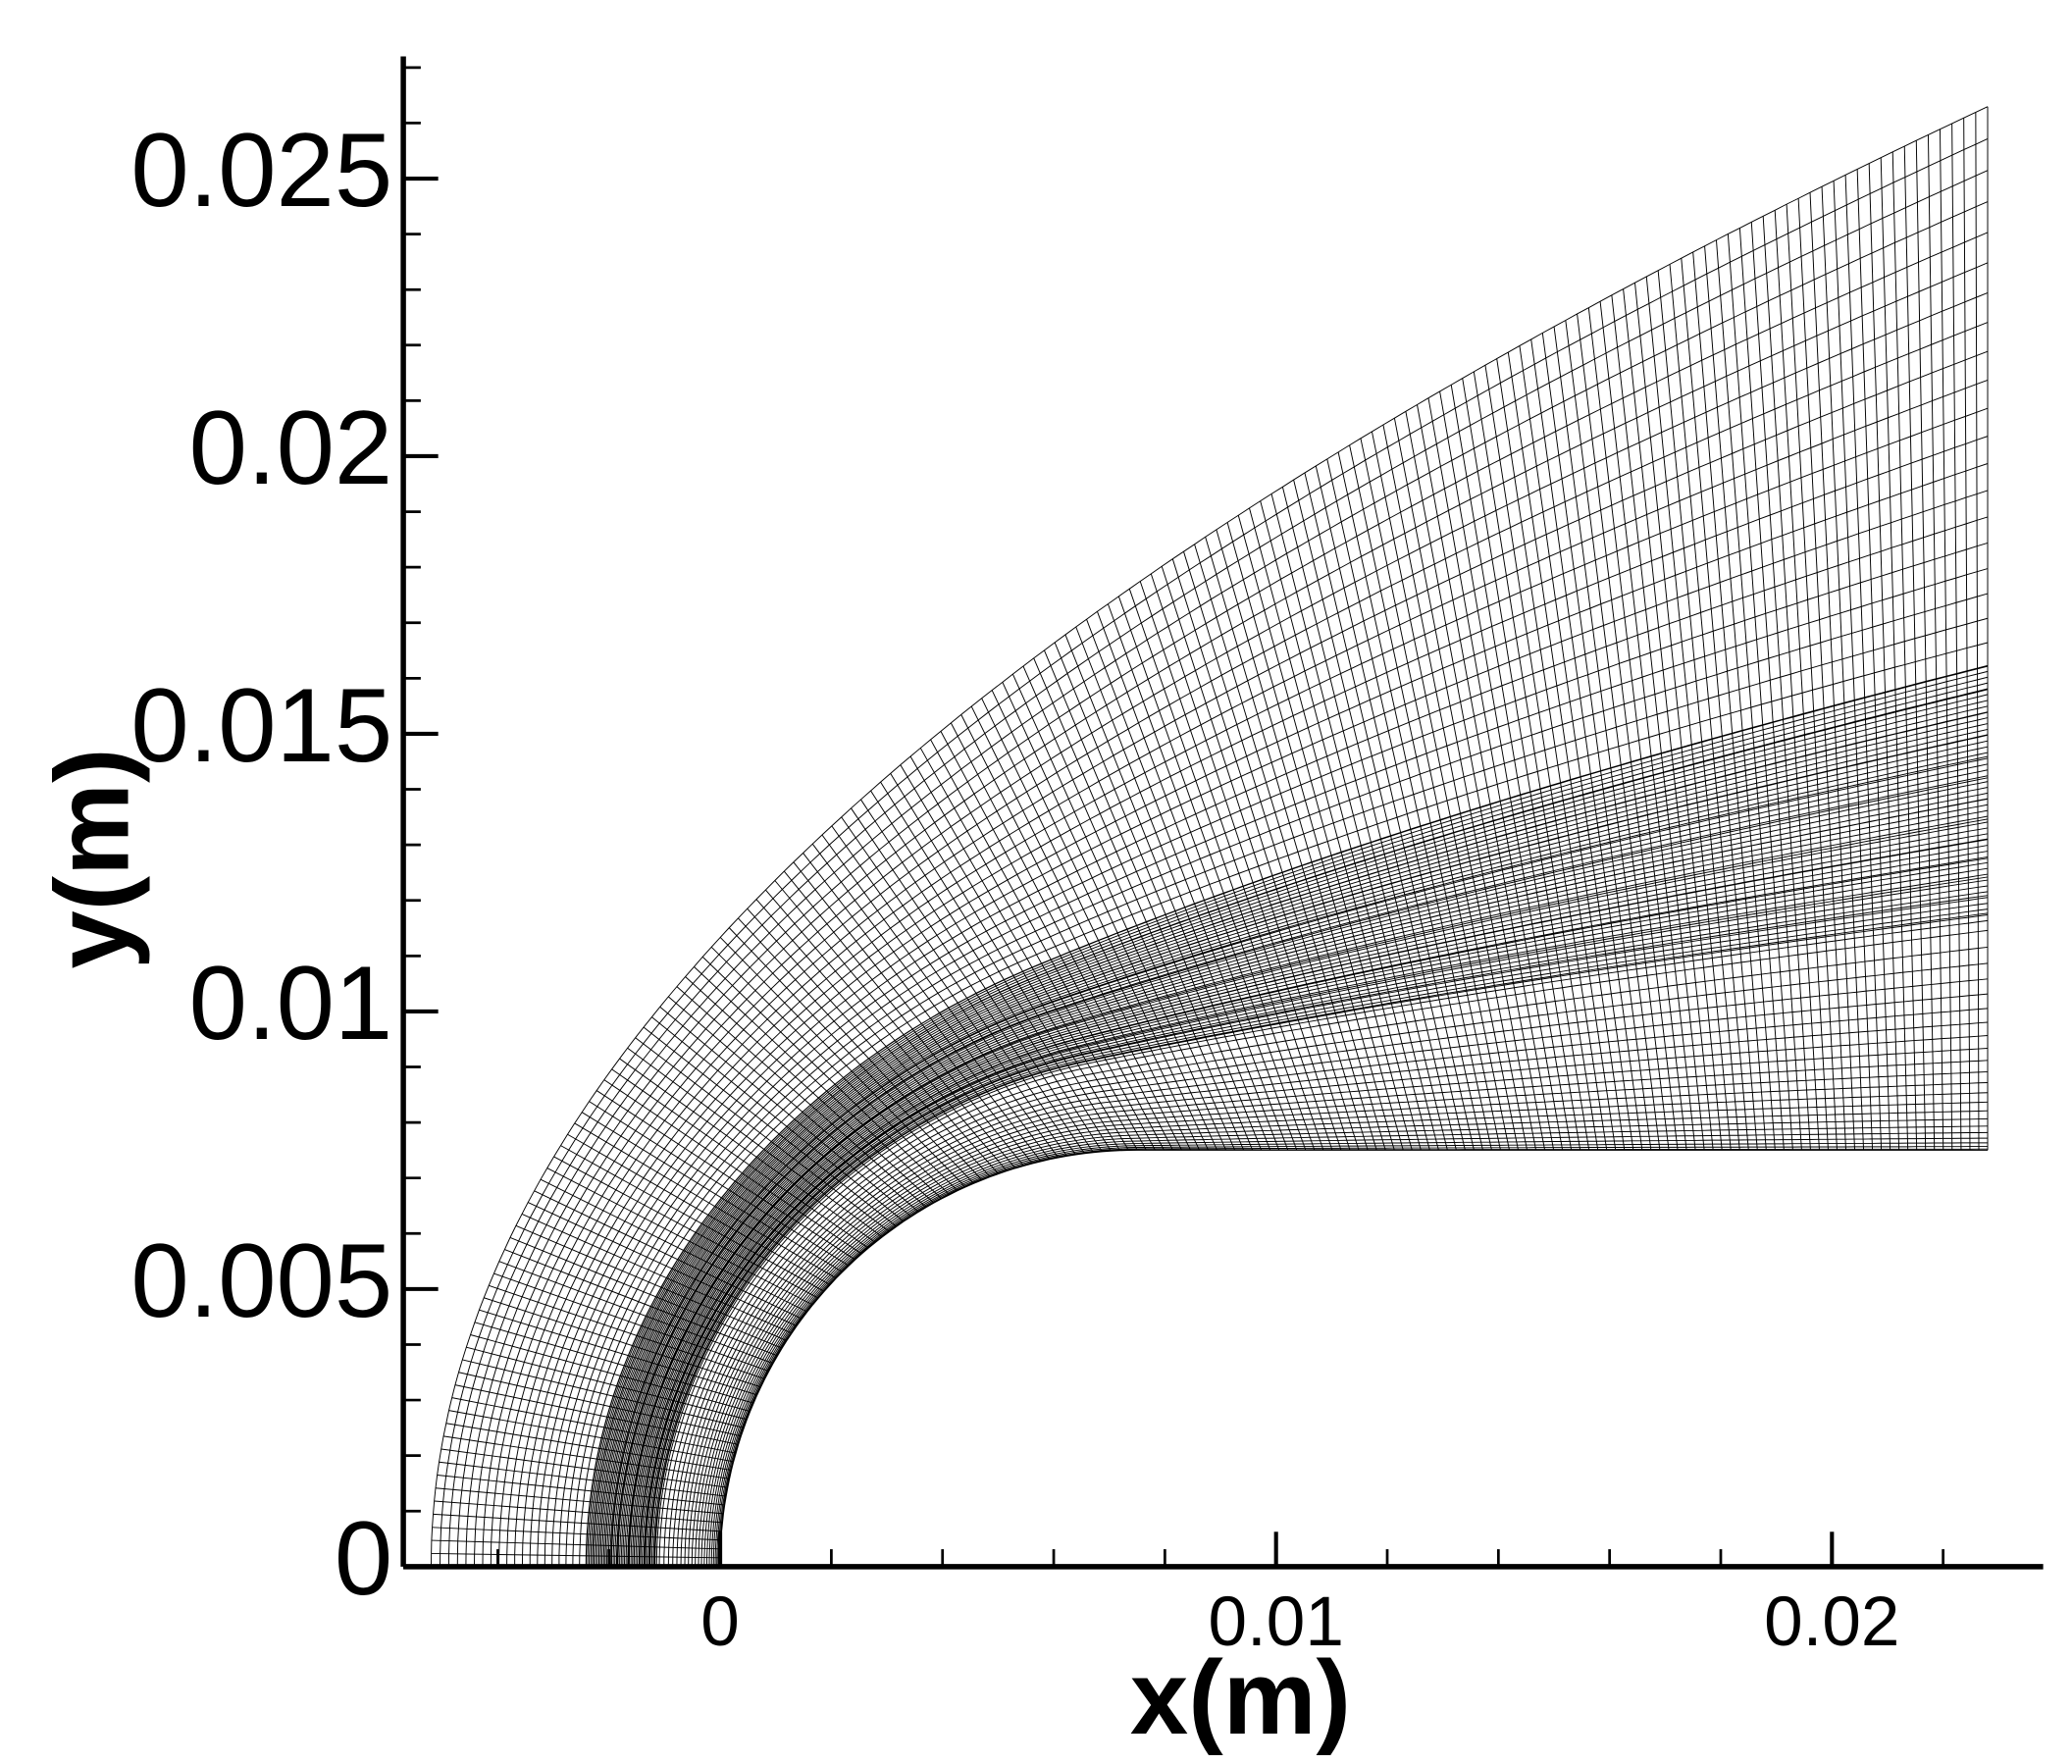  I want to click on y-tick-label: 0.01, so click(291, 1003).